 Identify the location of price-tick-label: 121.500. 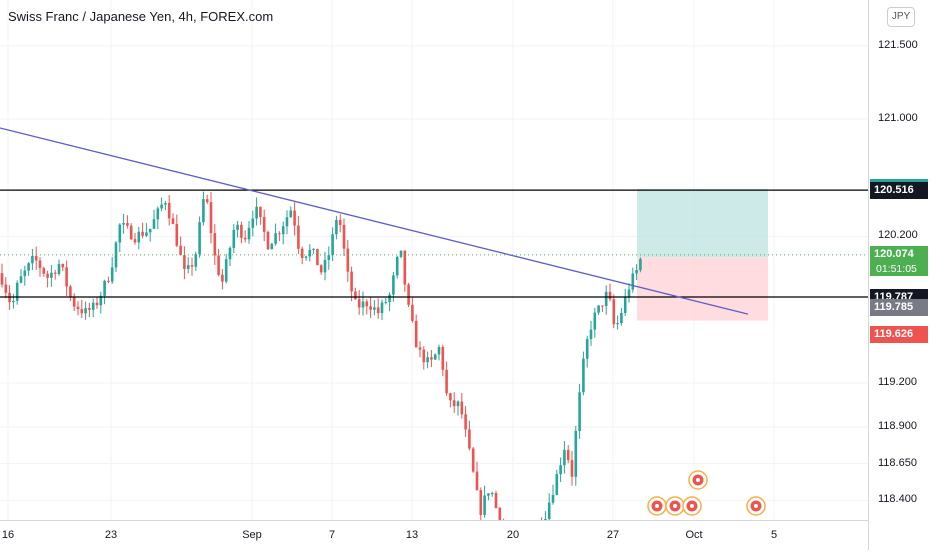
(898, 44).